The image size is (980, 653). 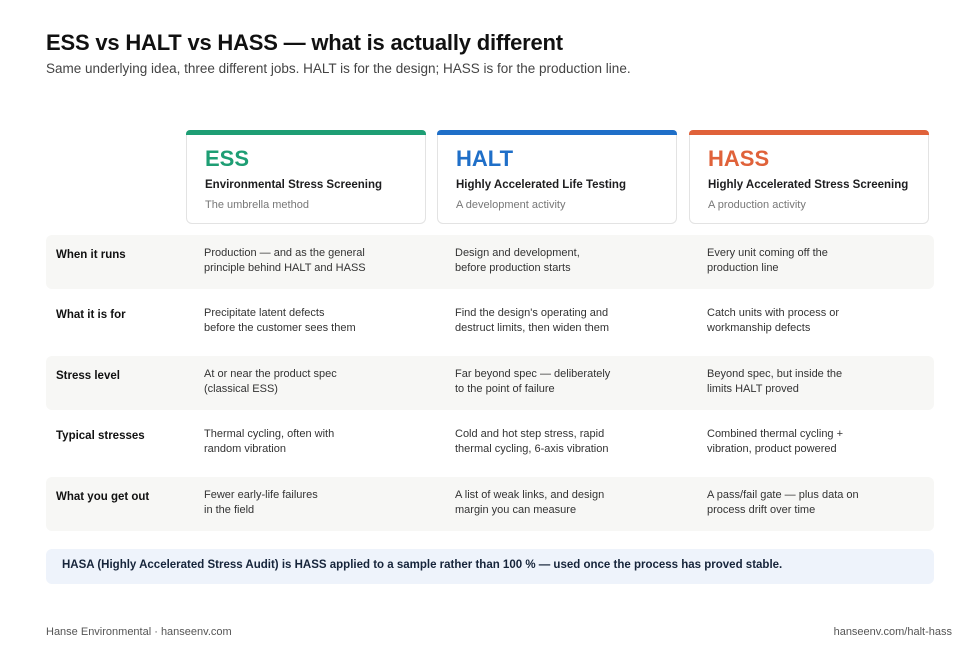 What do you see at coordinates (103, 497) in the screenshot?
I see `row-label: What you get out` at bounding box center [103, 497].